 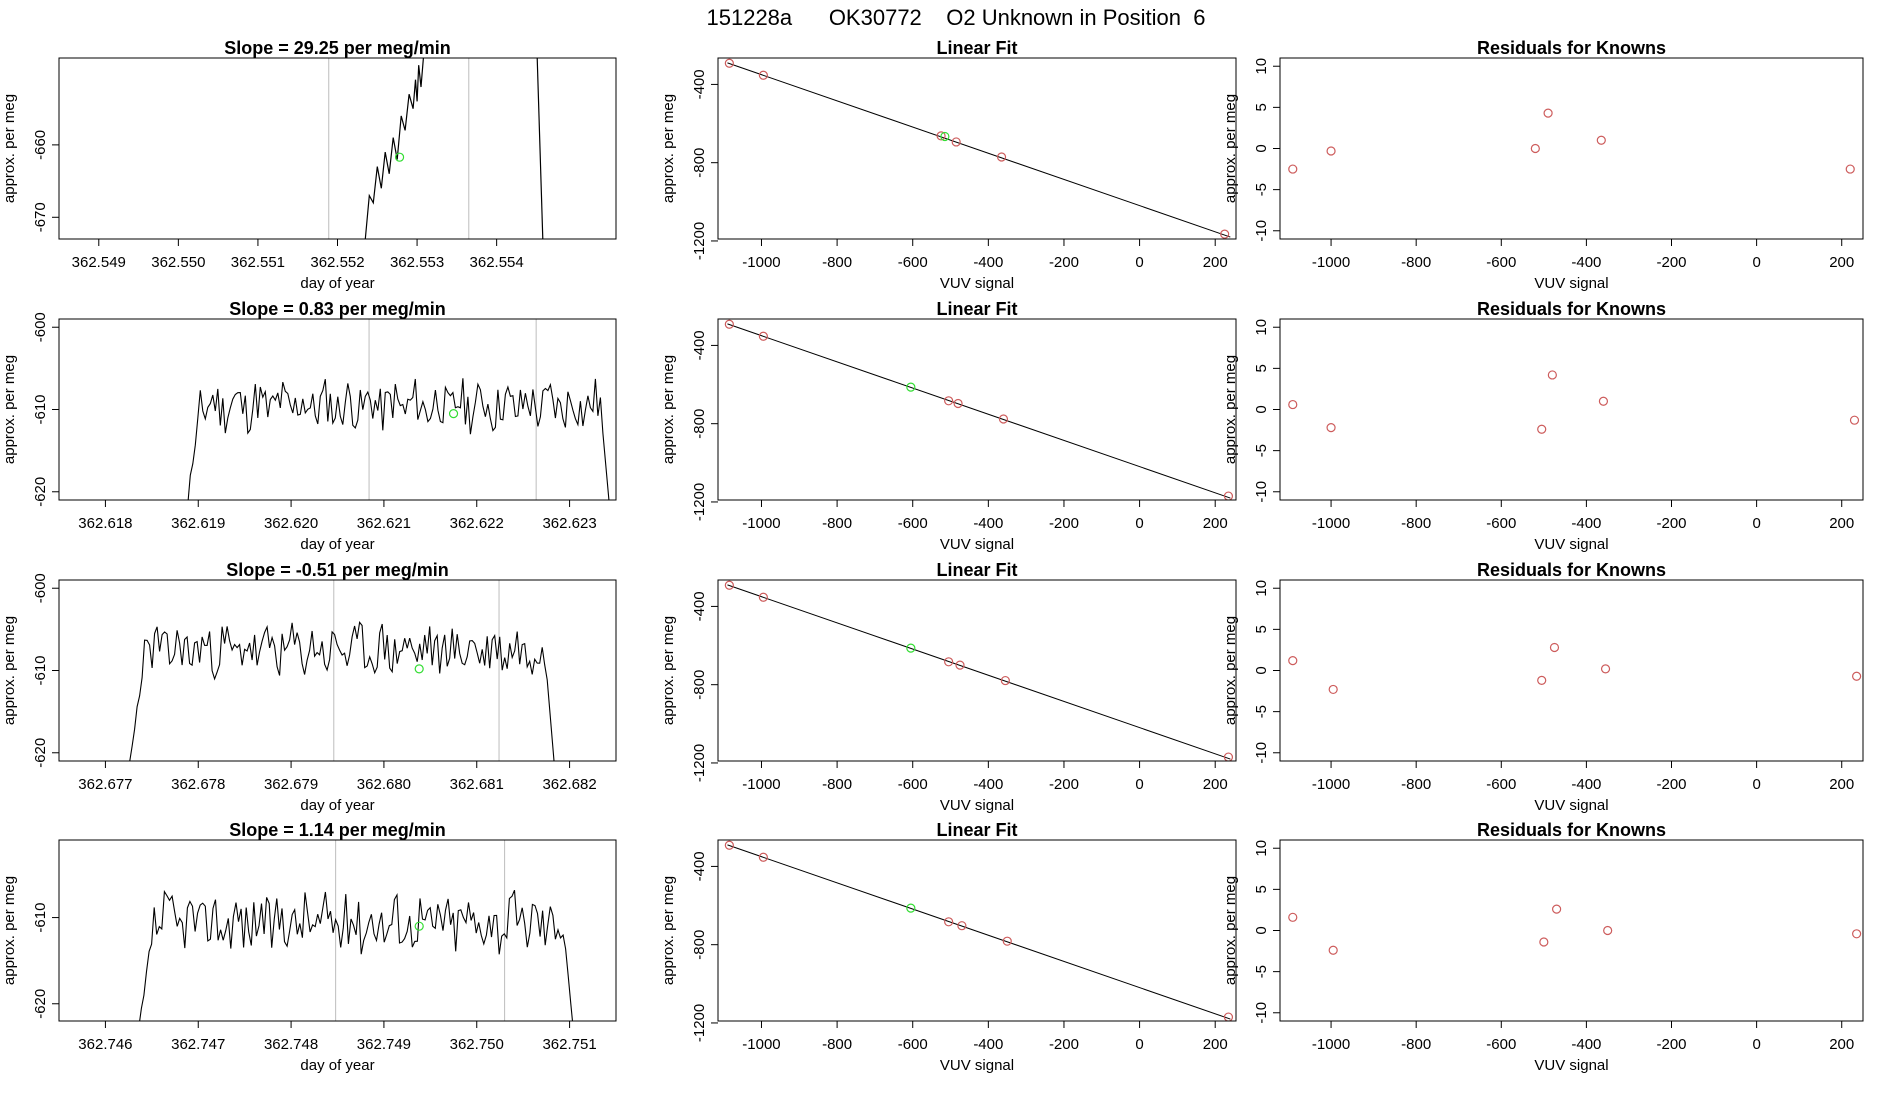 I want to click on x-tick-label: 362.747, so click(x=198, y=1044).